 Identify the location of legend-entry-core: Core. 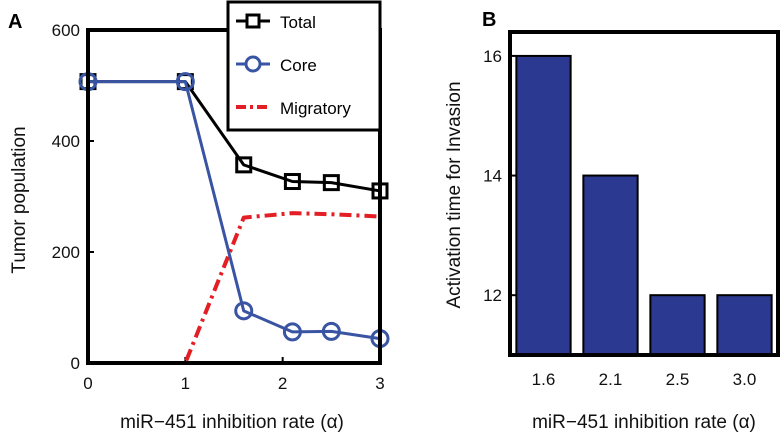
(276, 65).